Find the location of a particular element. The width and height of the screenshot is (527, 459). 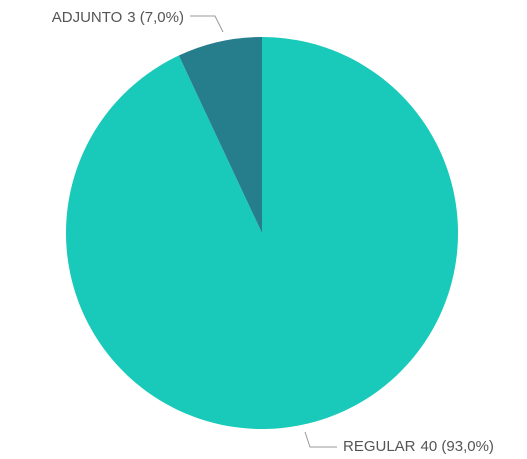

pie-slice is located at coordinates (220, 135).